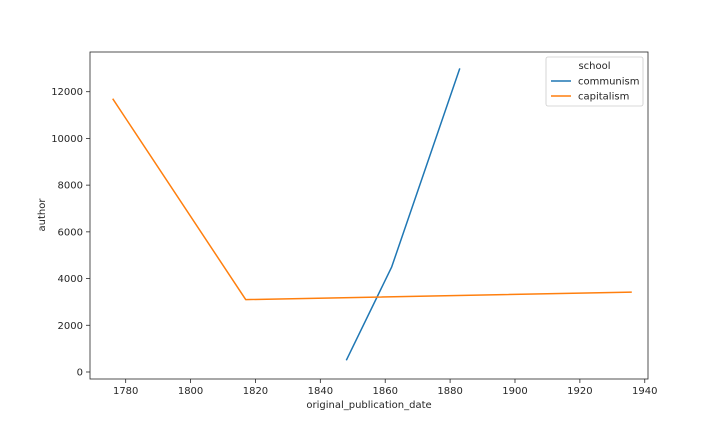  What do you see at coordinates (644, 391) in the screenshot?
I see `x-tick-label: 1940` at bounding box center [644, 391].